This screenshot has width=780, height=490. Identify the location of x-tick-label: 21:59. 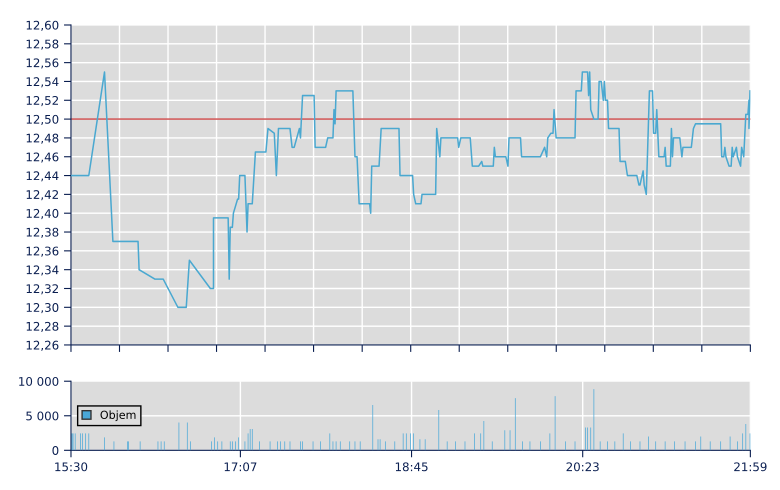
(750, 467).